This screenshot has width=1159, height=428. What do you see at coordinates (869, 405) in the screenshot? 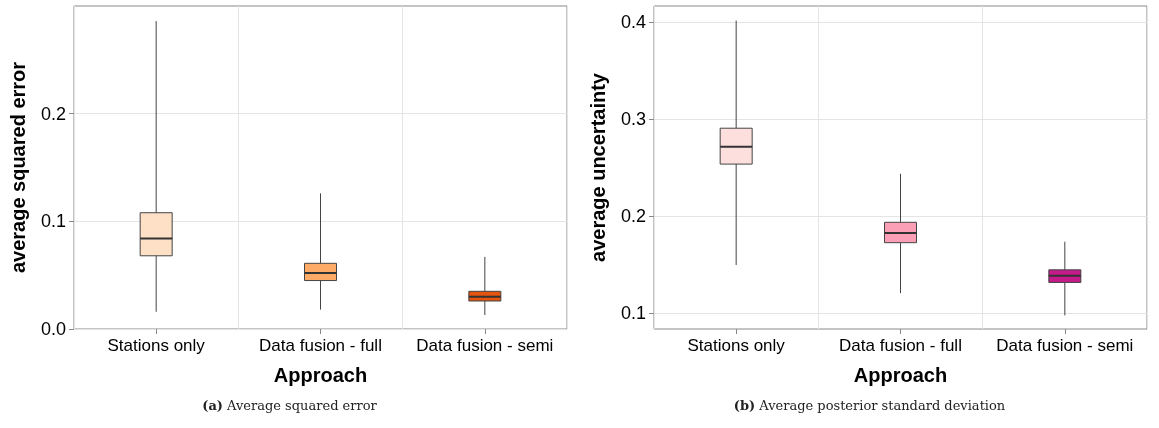
I see `text: (b) Average posterior standard deviation` at bounding box center [869, 405].